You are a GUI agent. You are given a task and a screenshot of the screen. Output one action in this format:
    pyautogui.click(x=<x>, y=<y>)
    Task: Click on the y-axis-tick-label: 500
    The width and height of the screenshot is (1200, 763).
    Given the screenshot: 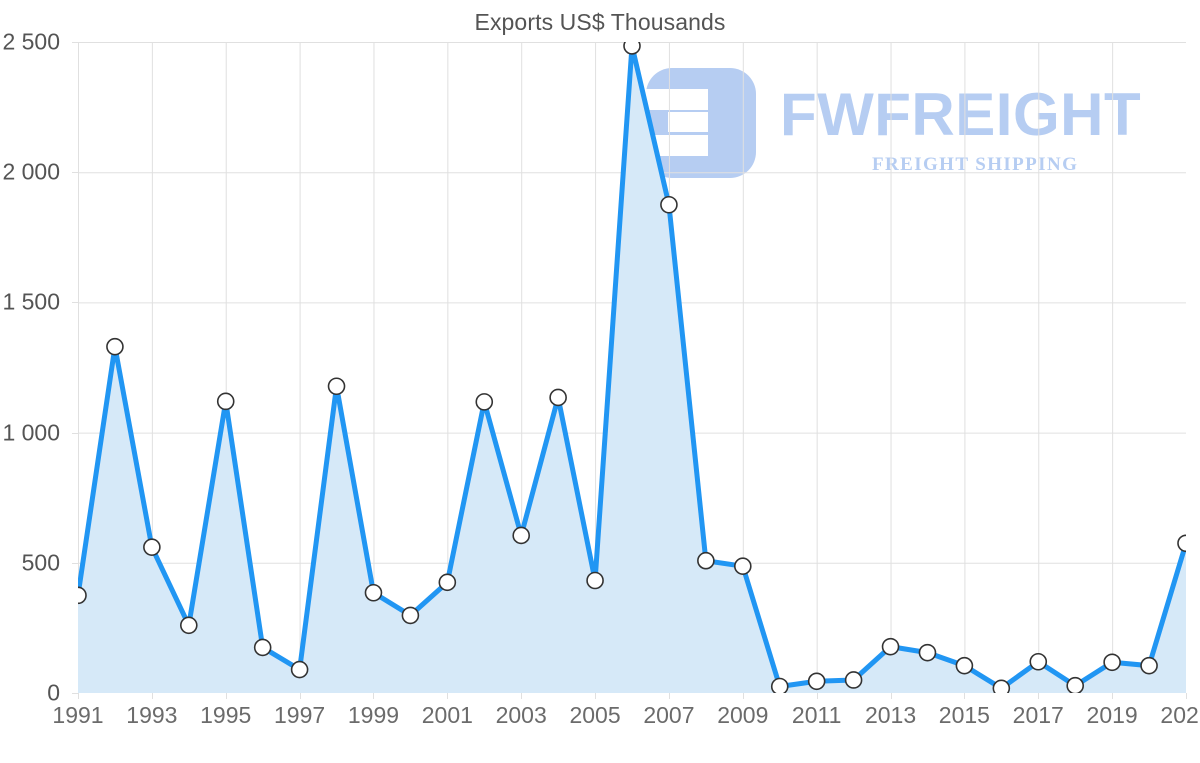 What is the action you would take?
    pyautogui.click(x=40, y=562)
    